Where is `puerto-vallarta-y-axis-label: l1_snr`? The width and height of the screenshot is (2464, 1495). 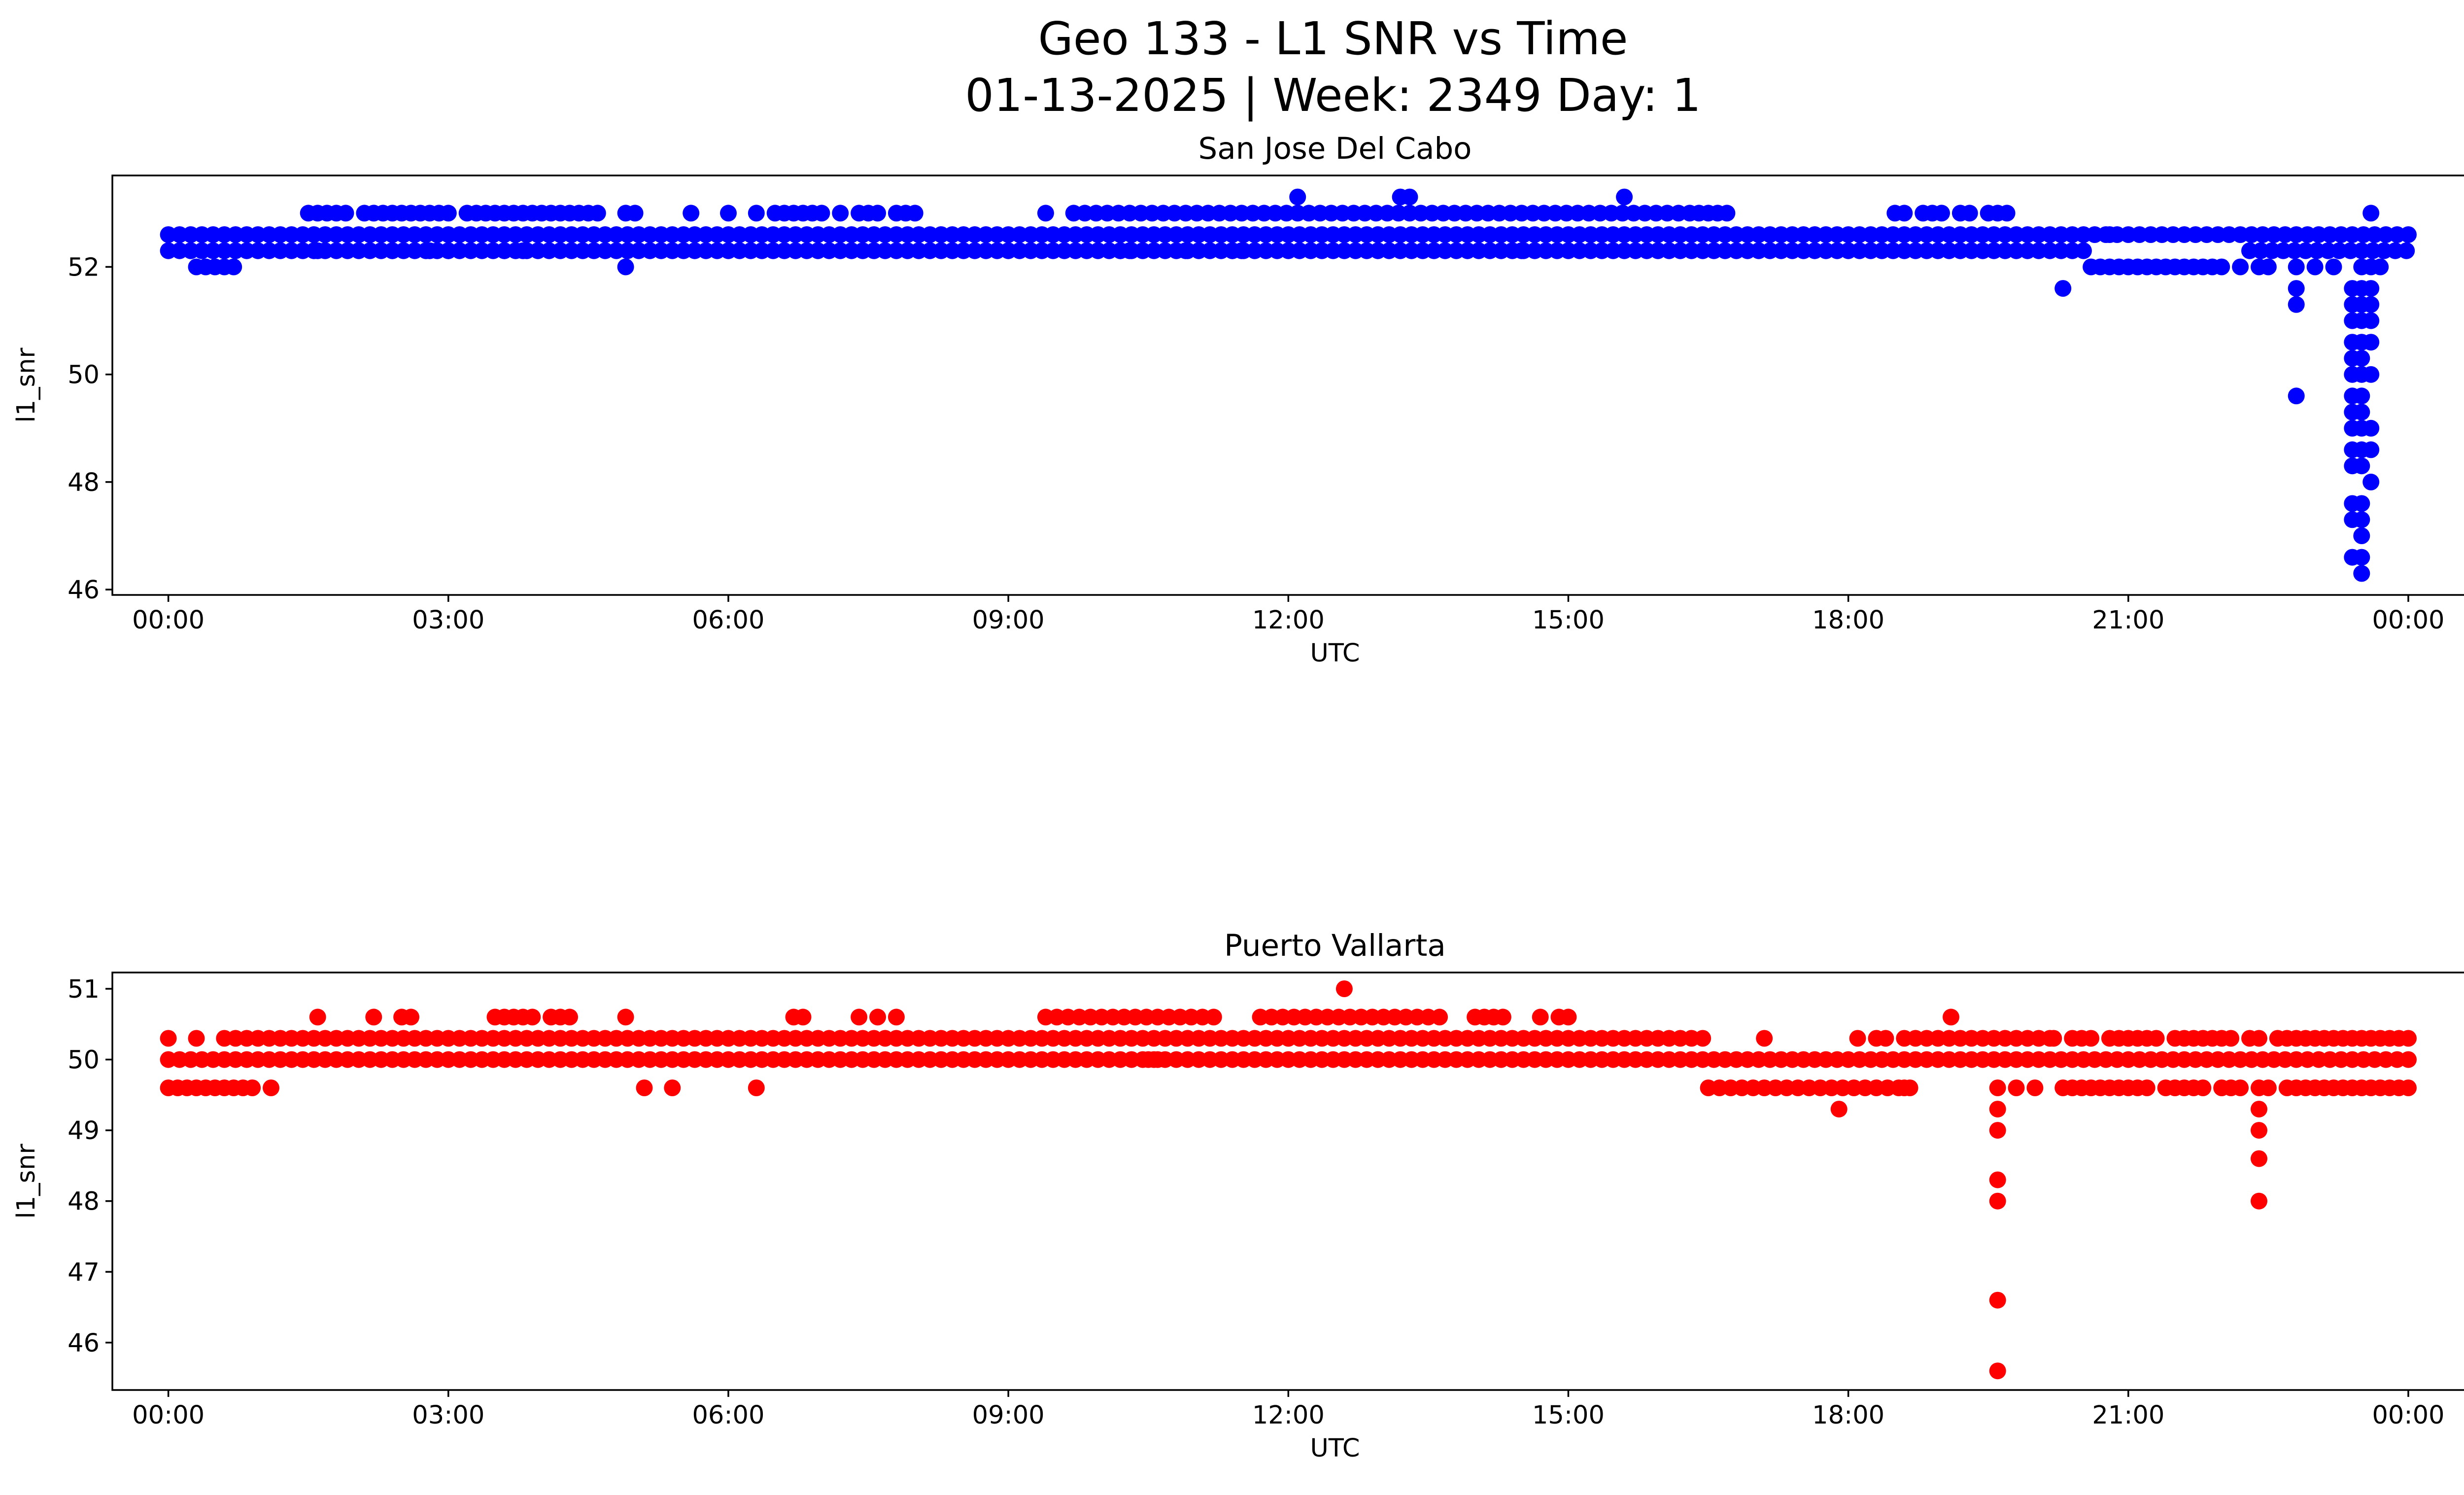 puerto-vallarta-y-axis-label: l1_snr is located at coordinates (26, 1181).